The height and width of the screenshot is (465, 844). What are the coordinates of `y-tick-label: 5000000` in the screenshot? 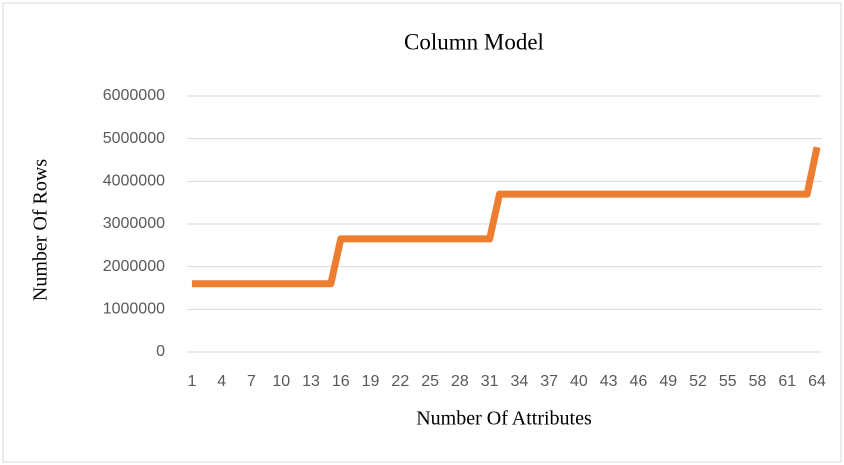 It's located at (134, 138).